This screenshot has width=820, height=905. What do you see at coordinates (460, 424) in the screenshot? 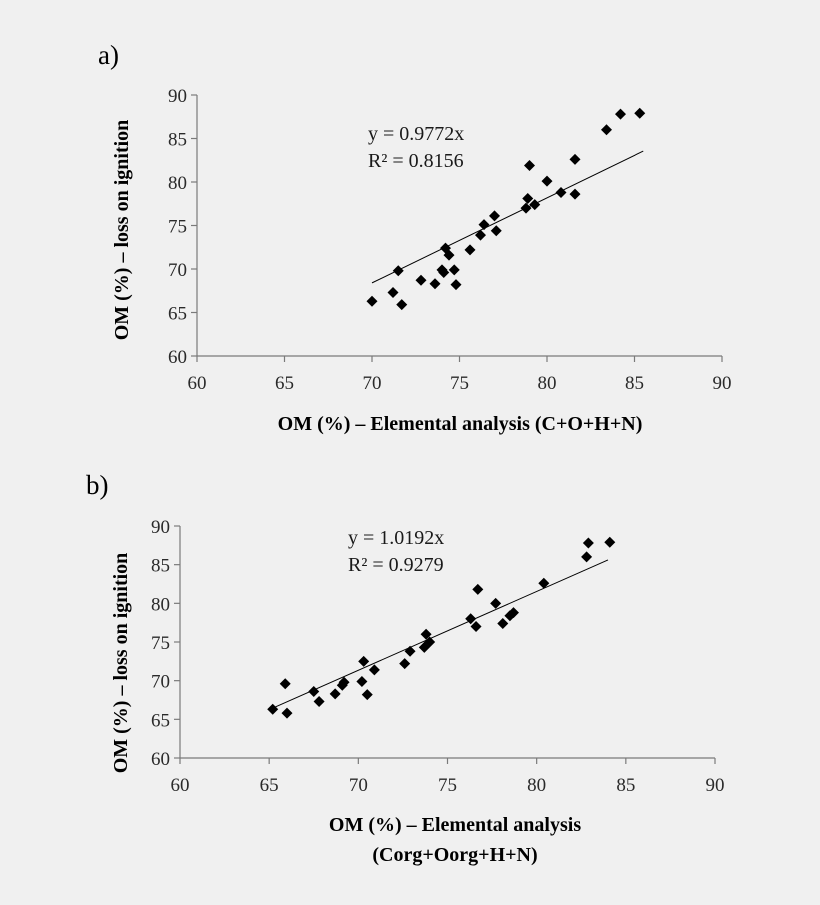
I see `x-axis-title: OM (%) – Elemental analysis (C+O+H+N)` at bounding box center [460, 424].